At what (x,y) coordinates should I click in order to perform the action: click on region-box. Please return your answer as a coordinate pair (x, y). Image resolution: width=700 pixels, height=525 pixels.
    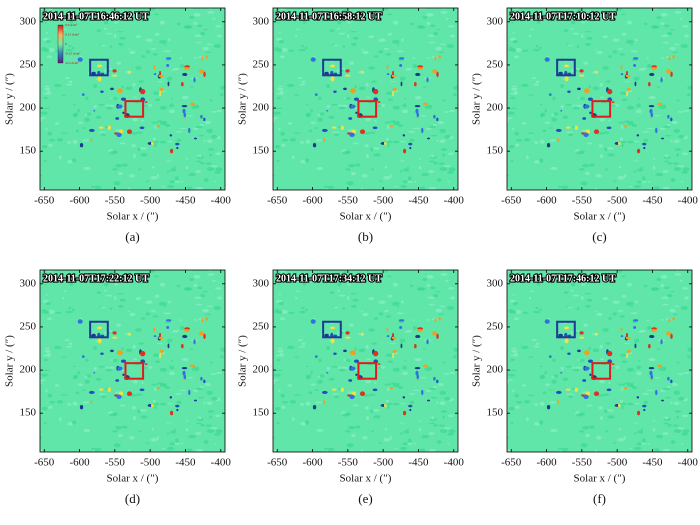
    Looking at the image, I should click on (134, 109).